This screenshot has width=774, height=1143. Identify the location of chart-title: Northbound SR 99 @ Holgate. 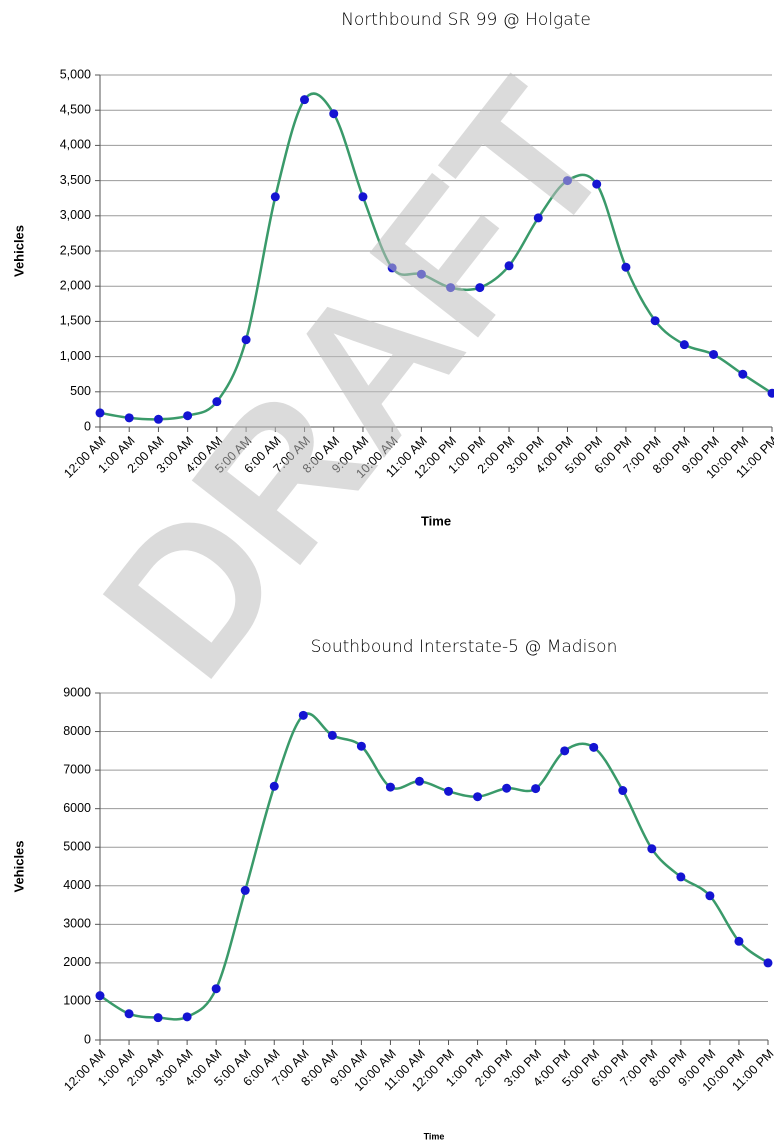
(466, 20).